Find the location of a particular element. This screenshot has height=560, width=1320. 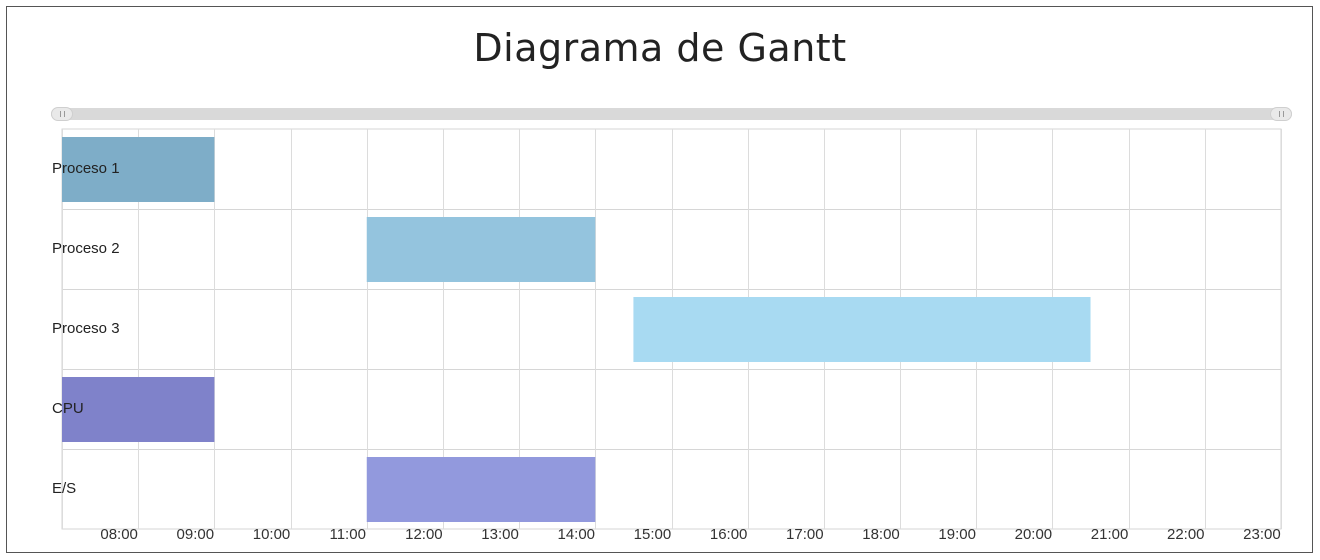

range-slider-handle-end is located at coordinates (1281, 114).